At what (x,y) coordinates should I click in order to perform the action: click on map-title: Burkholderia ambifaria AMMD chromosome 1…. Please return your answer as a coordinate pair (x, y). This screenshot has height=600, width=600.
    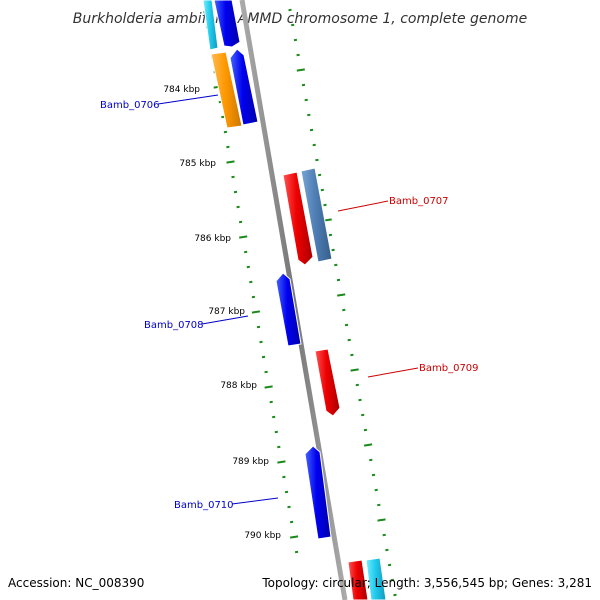
    Looking at the image, I should click on (300, 19).